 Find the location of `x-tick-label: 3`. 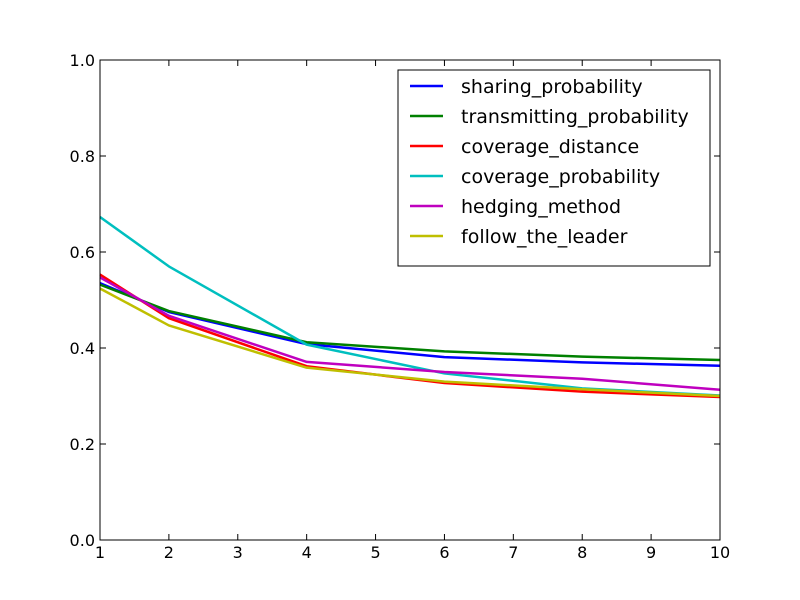

x-tick-label: 3 is located at coordinates (238, 552).